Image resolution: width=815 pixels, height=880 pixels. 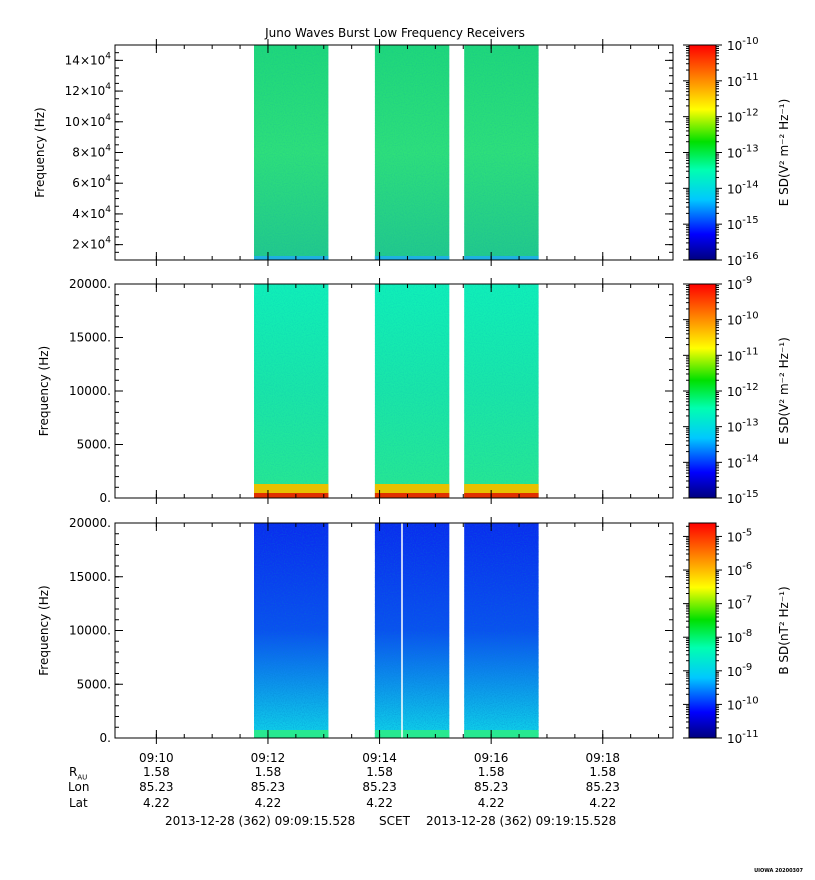 I want to click on colorbar-frame, so click(x=702, y=630).